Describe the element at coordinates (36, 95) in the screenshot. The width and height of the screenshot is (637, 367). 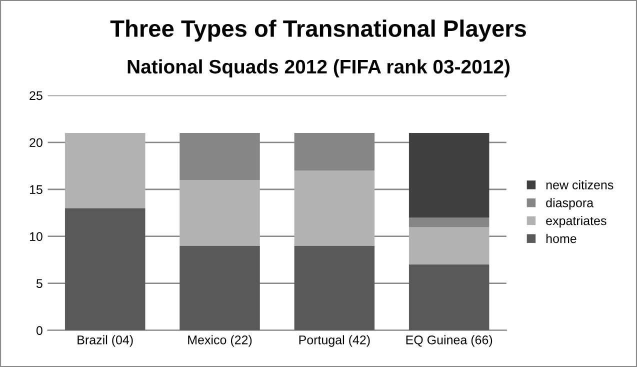
I see `y-tick-label: 25` at that location.